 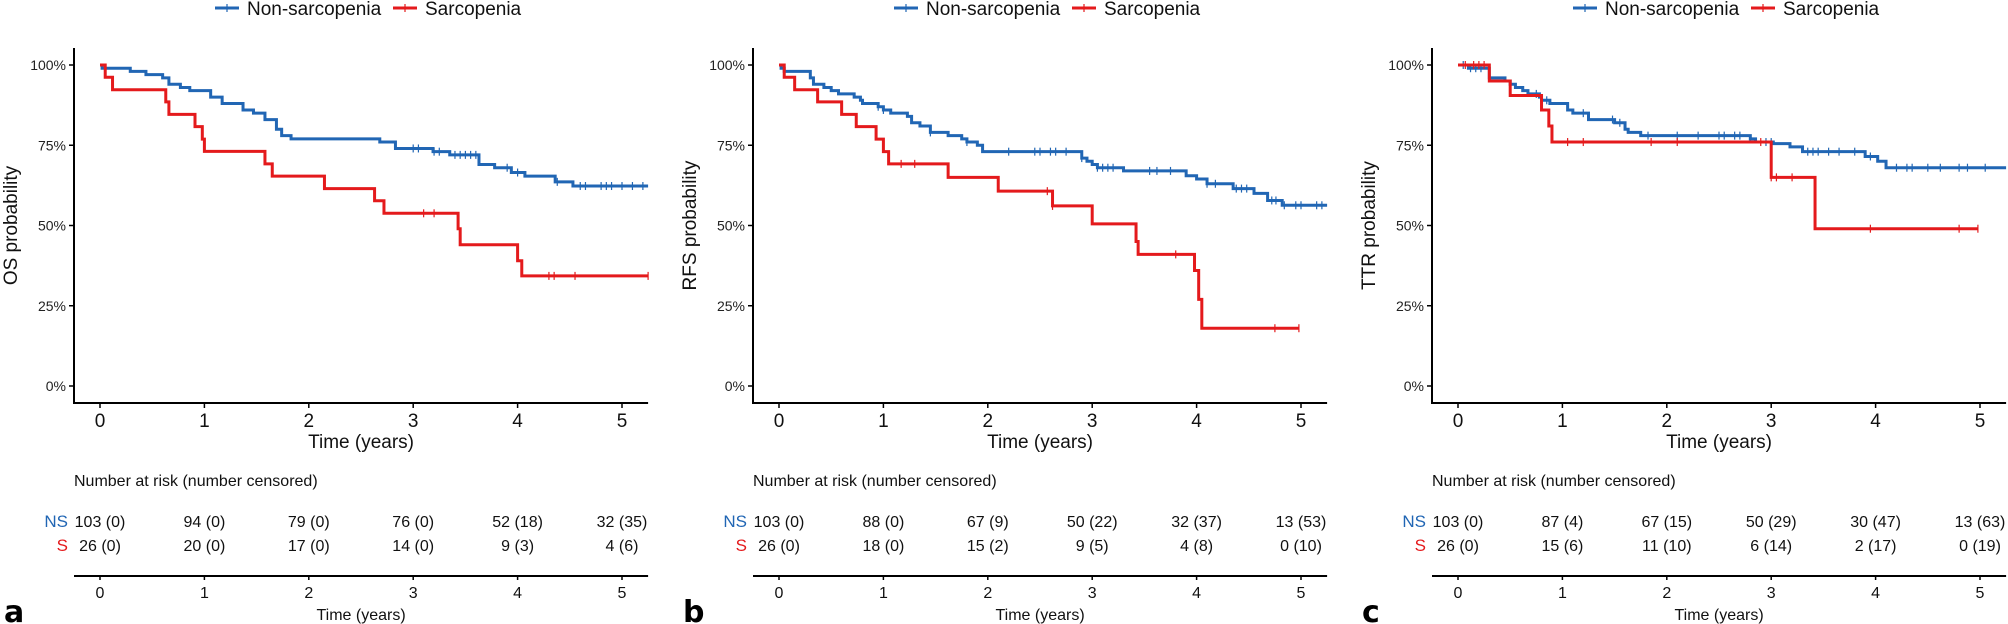 What do you see at coordinates (1666, 522) in the screenshot?
I see `risk-cell: 67 (15)` at bounding box center [1666, 522].